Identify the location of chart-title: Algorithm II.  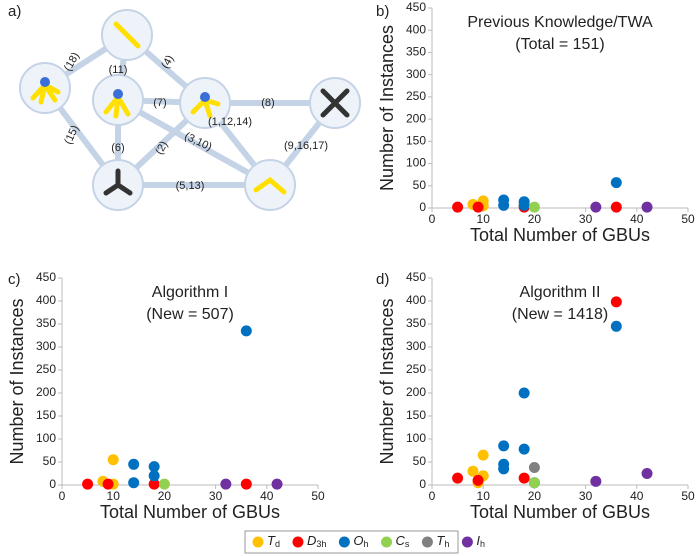
(560, 292).